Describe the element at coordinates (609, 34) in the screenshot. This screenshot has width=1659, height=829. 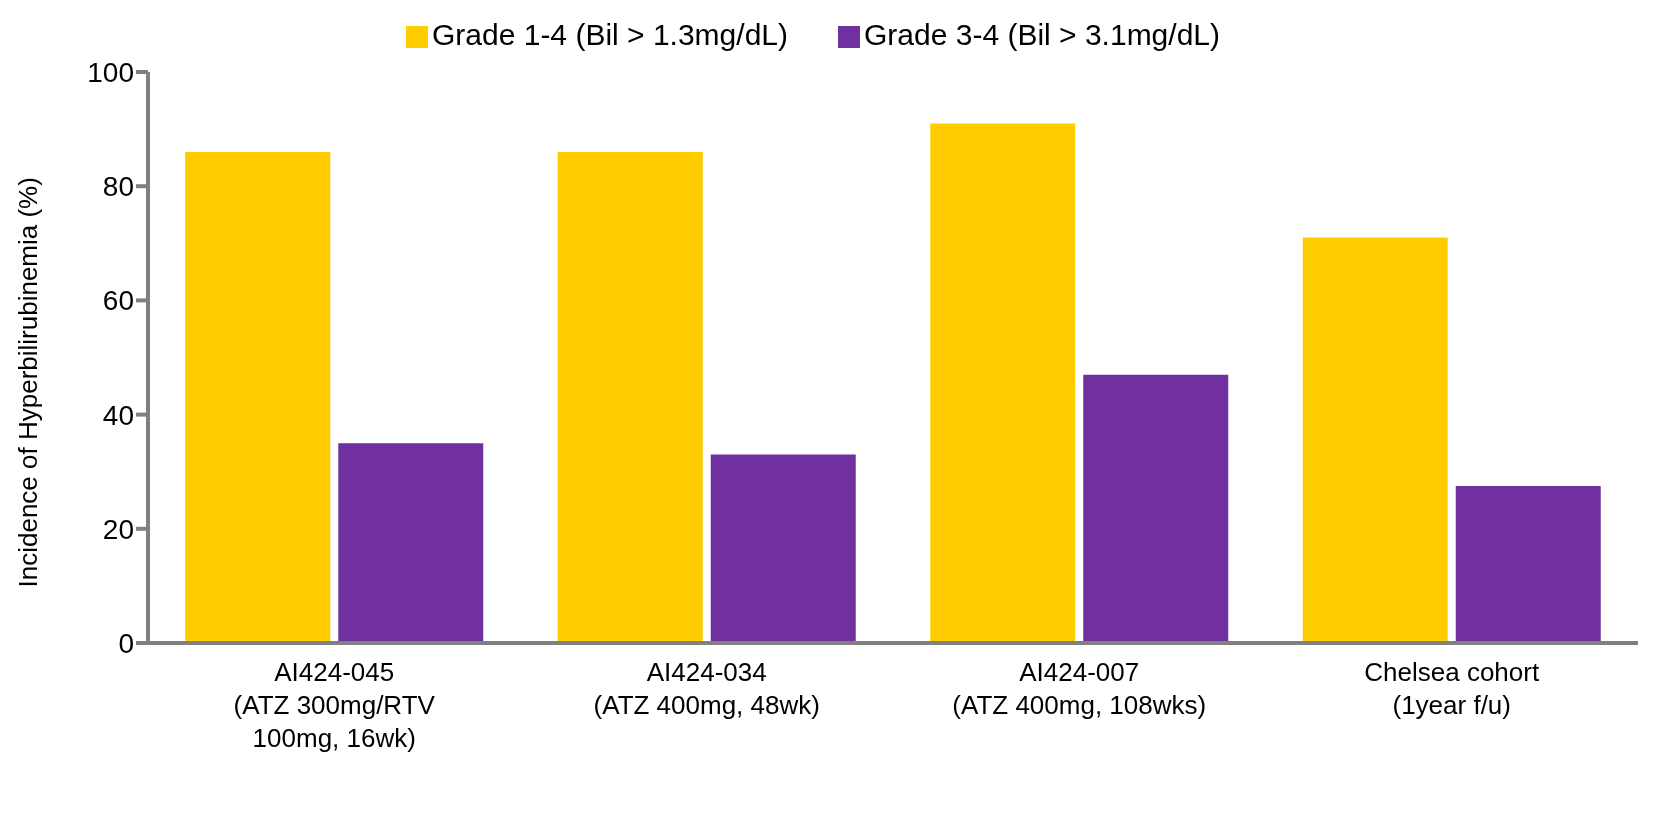
I see `legend-label: Grade 1-4 (Bil > 1.3mg/dL)` at that location.